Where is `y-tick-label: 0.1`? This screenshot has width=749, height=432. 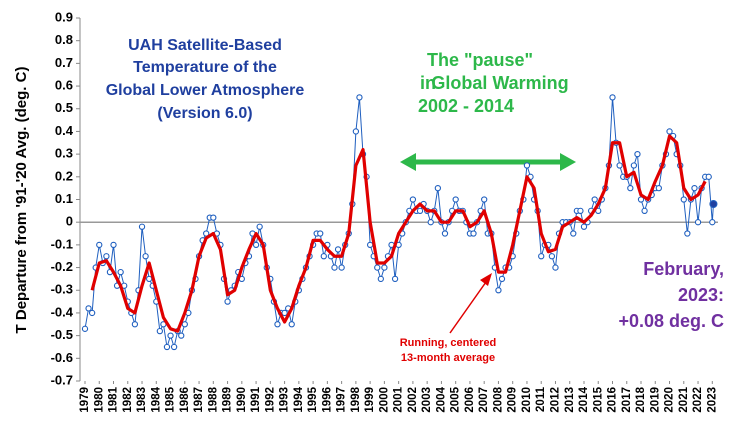 y-tick-label: 0.1 is located at coordinates (64, 198).